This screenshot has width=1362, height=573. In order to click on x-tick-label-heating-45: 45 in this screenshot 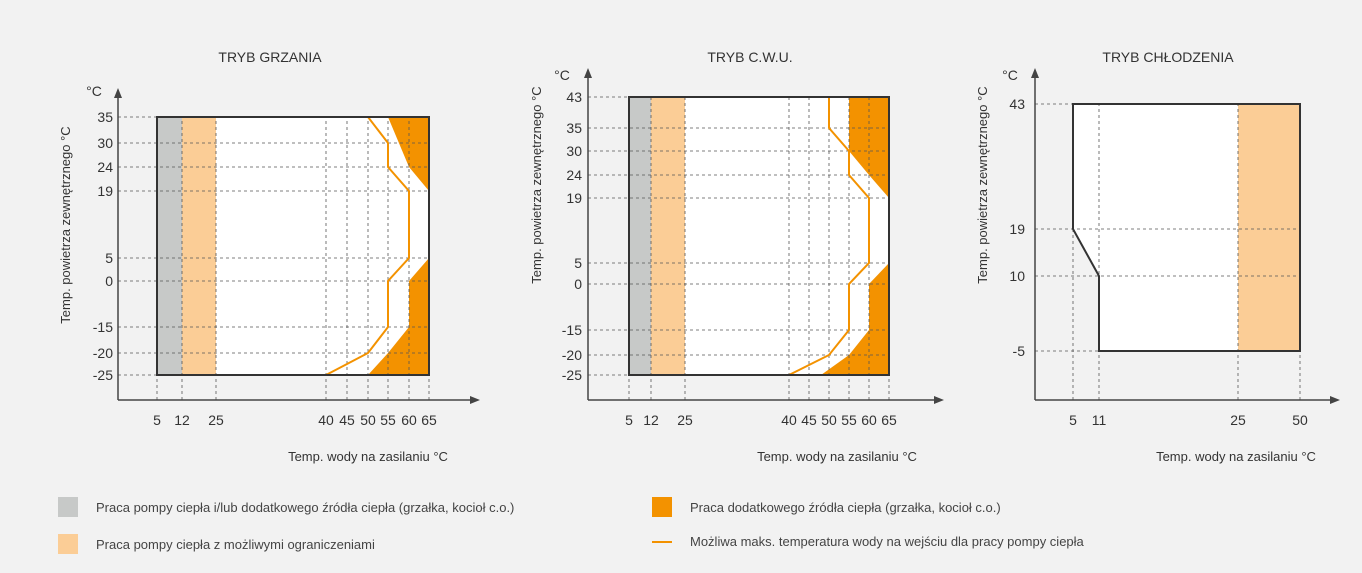, I will do `click(347, 420)`.